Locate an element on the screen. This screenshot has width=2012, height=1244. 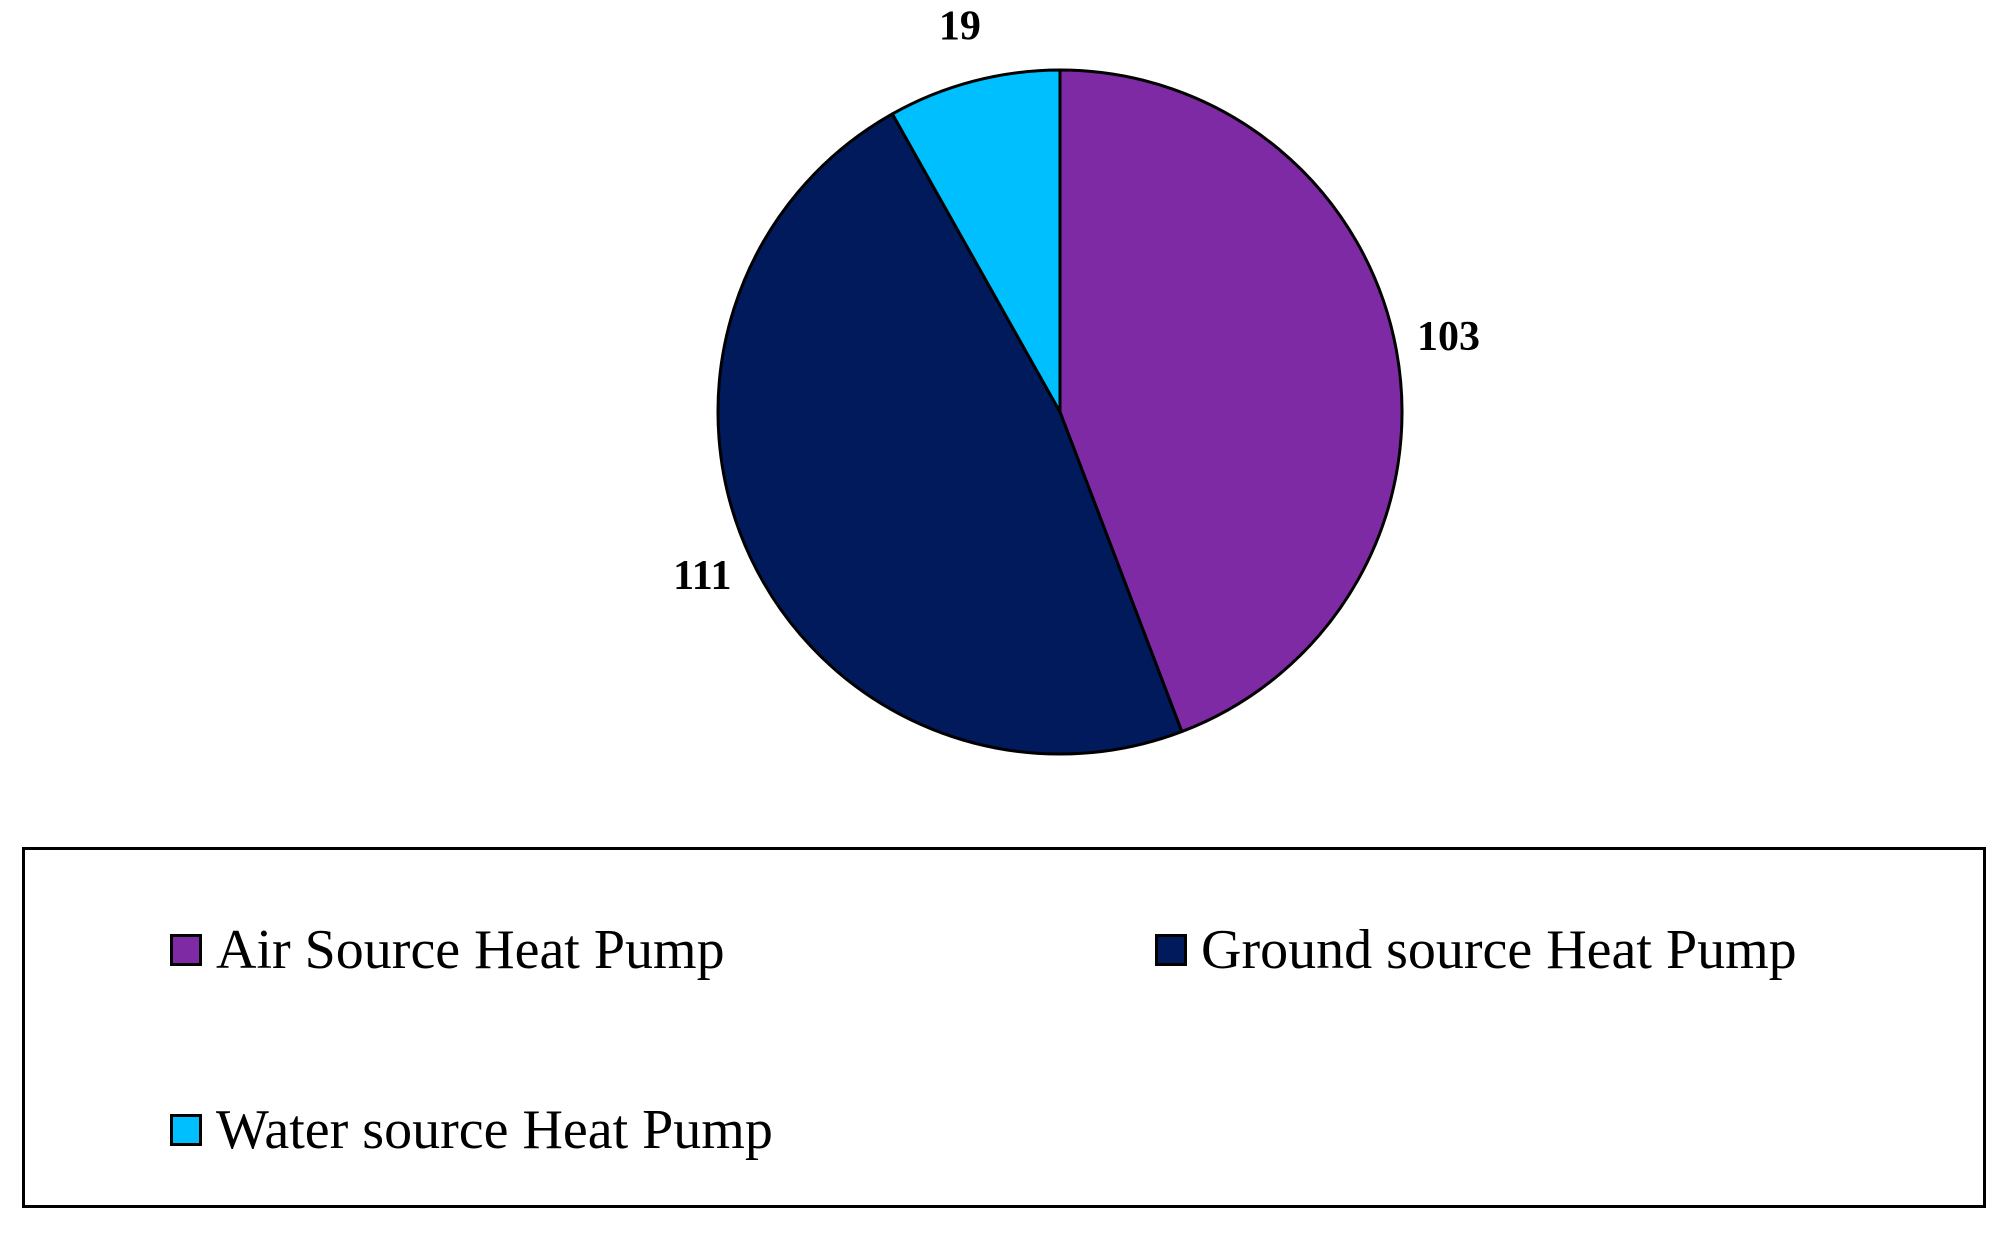
legend-item-water-source: Water source Heat Pump is located at coordinates (471, 1130).